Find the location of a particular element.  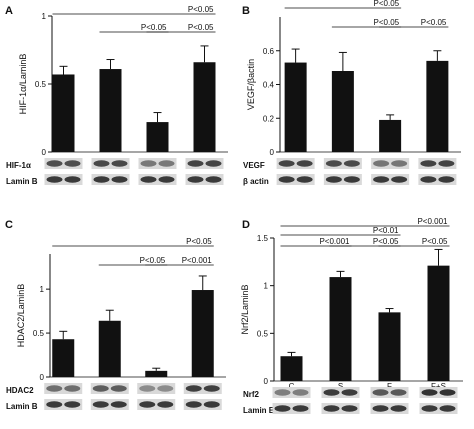

blot-label-target: Nrf2 is located at coordinates (251, 394).